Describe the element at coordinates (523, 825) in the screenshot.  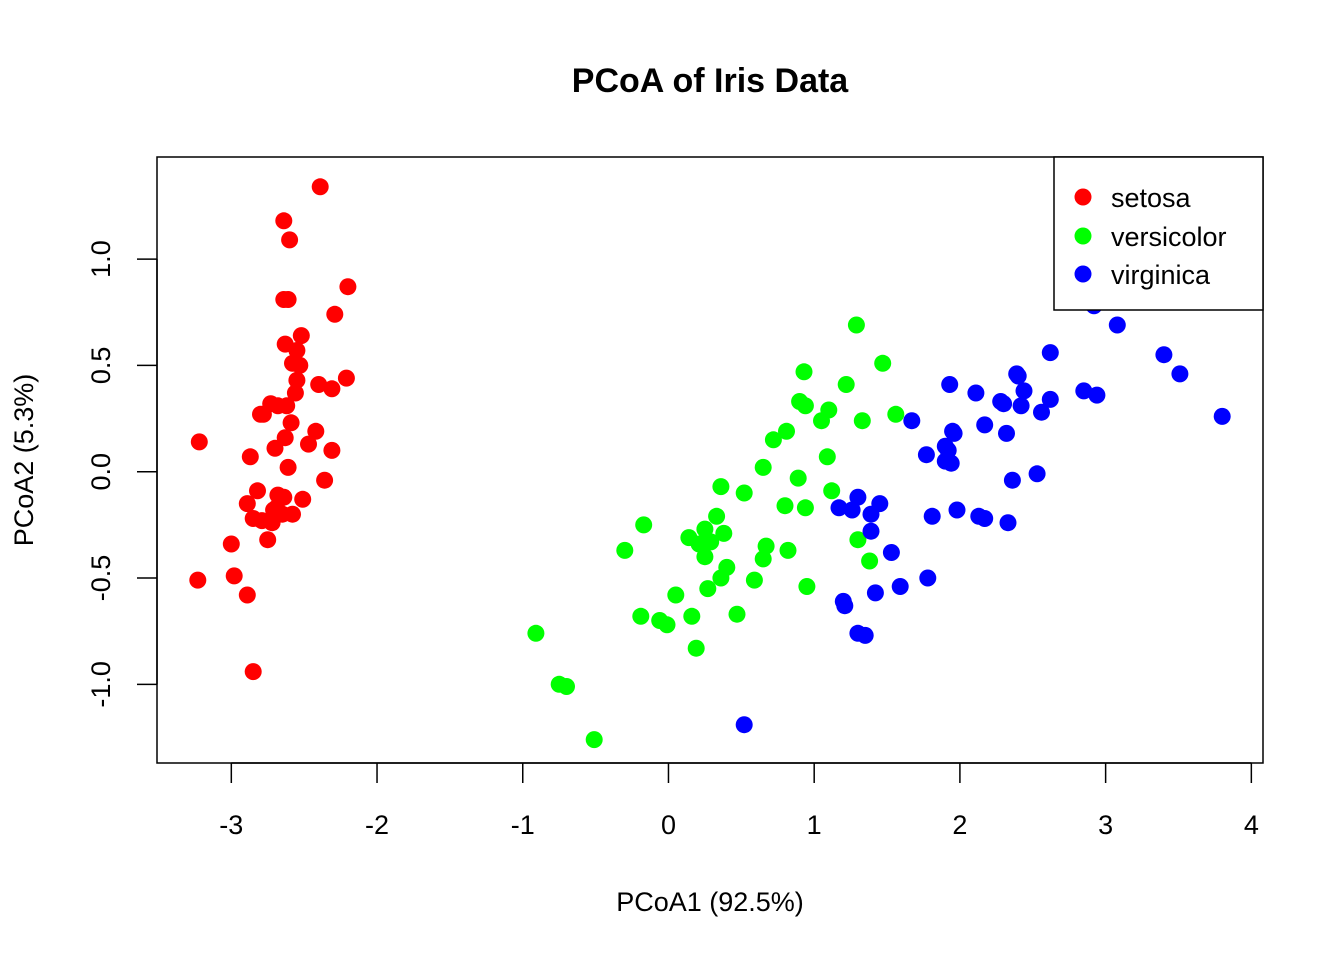
I see `x-tick-label-2: -1` at that location.